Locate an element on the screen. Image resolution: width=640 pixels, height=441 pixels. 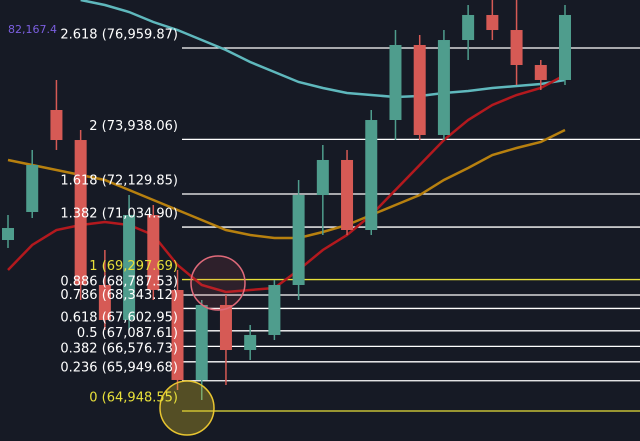
fib-label: 0.382 (66,576.73) is located at coordinates (119, 348).